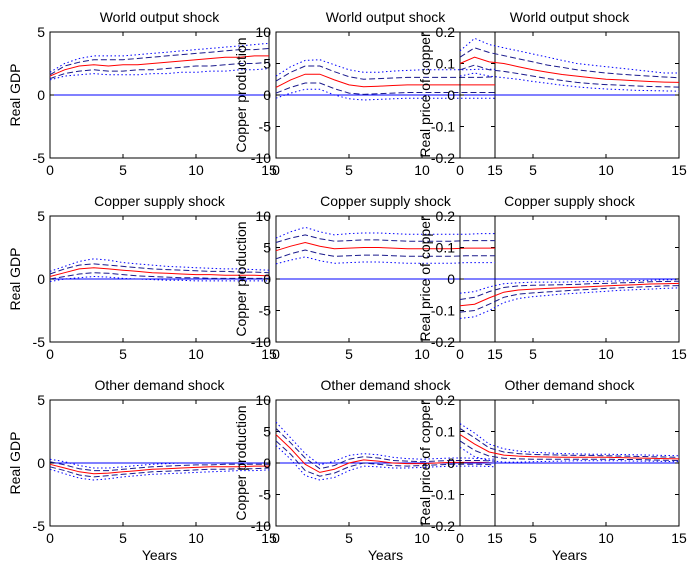  I want to click on y-tick-label: -0.2, so click(443, 342).